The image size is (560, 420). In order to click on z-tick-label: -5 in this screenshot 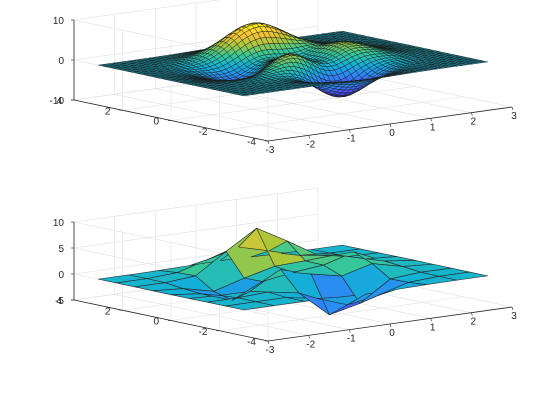, I will do `click(59, 301)`.